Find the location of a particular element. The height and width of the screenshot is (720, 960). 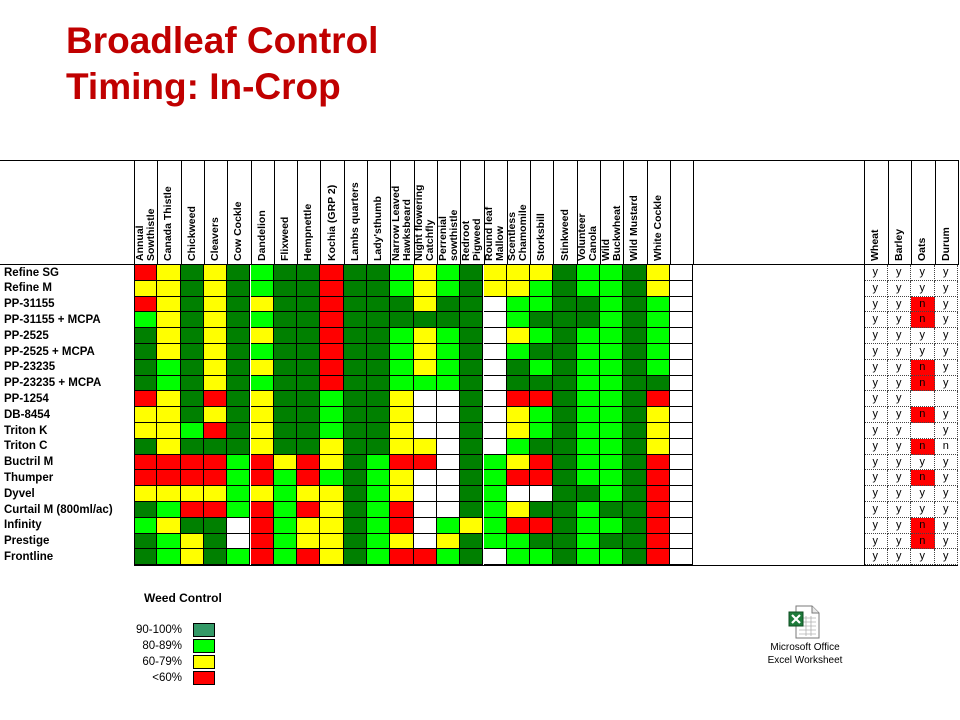

crop-column-header: Barley is located at coordinates (899, 244).